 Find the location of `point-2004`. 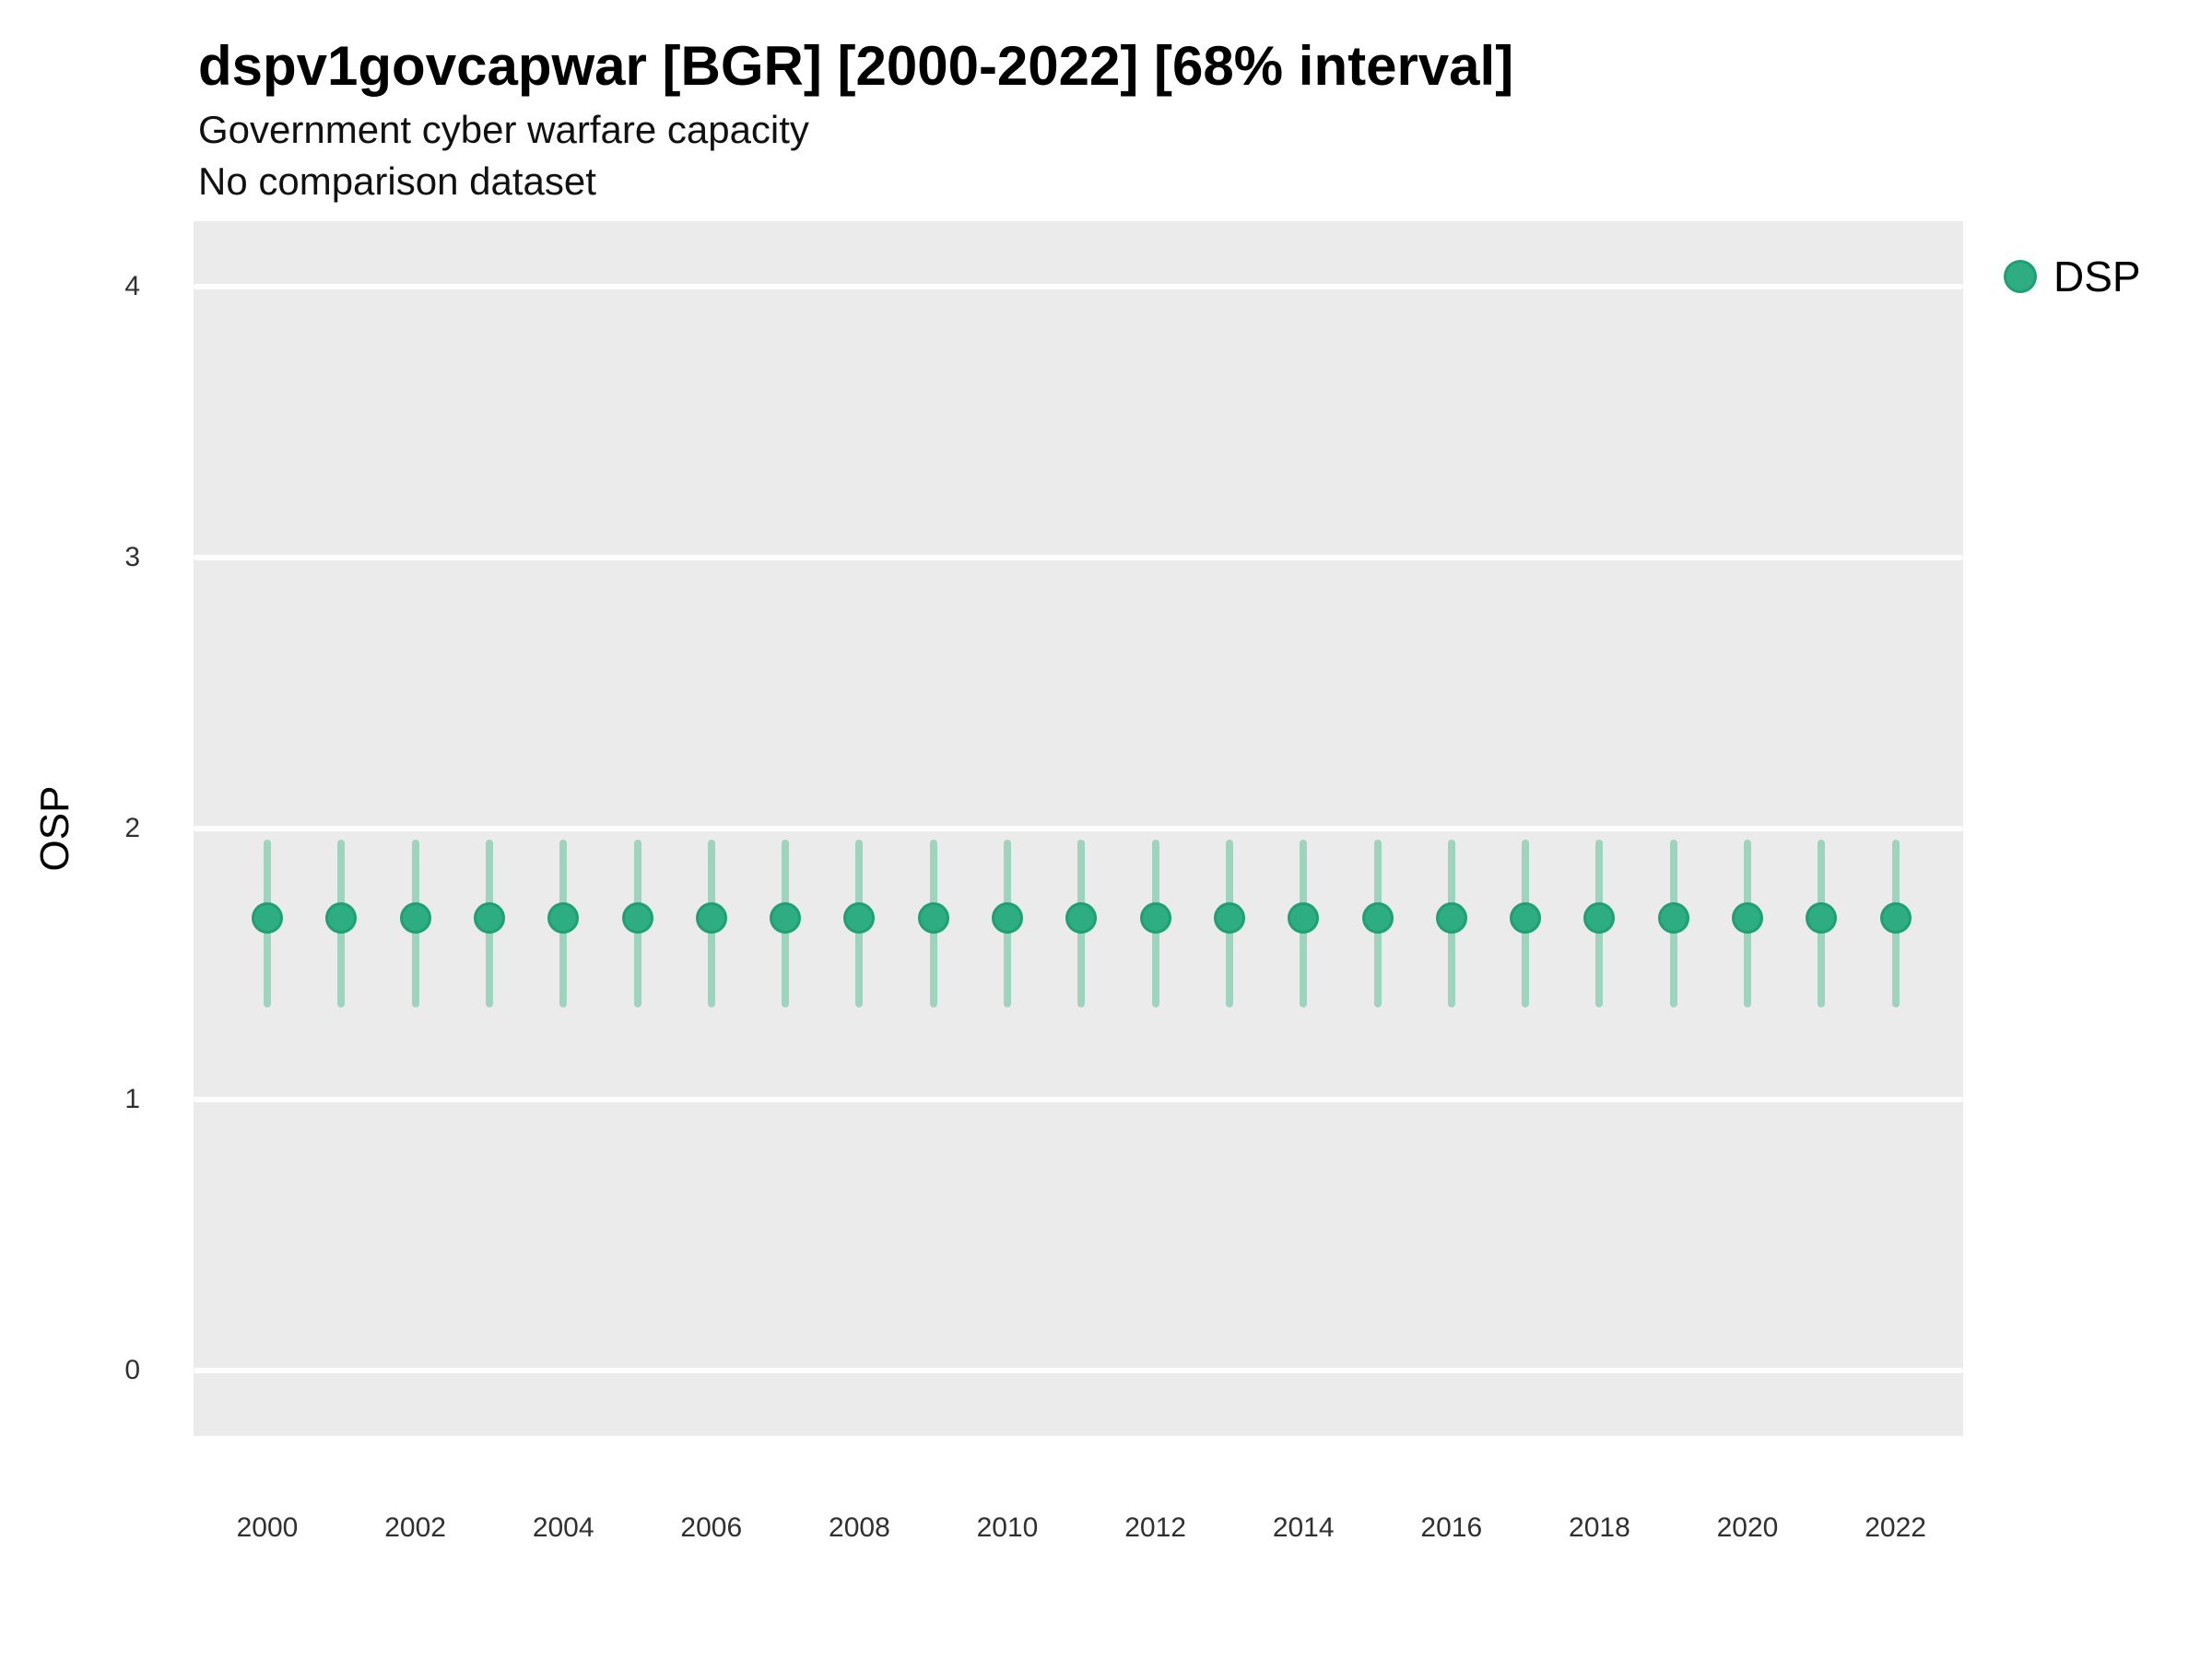

point-2004 is located at coordinates (563, 918).